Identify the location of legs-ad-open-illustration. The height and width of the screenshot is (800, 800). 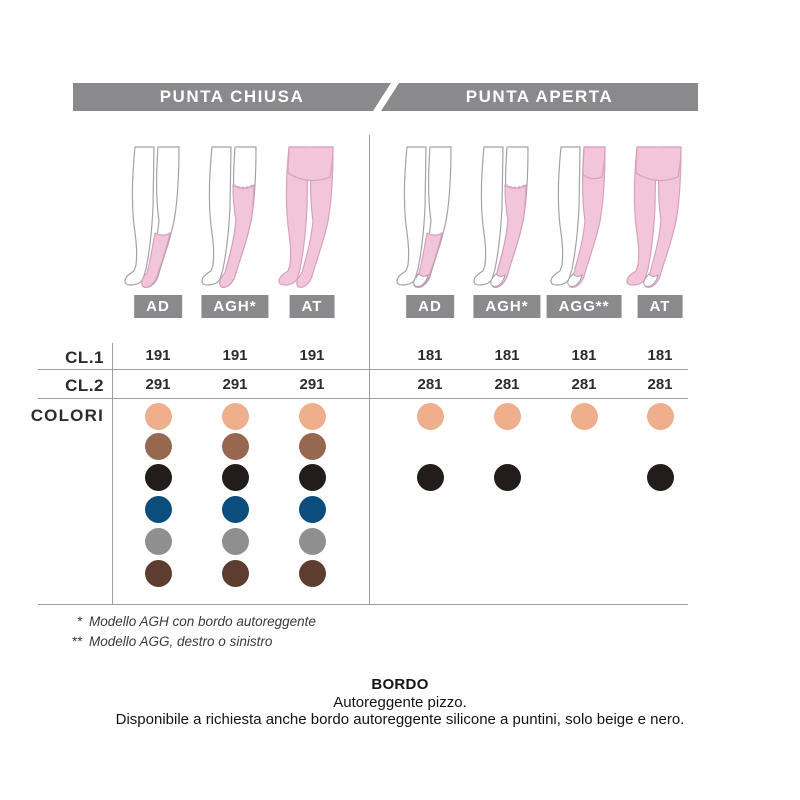
(424, 217).